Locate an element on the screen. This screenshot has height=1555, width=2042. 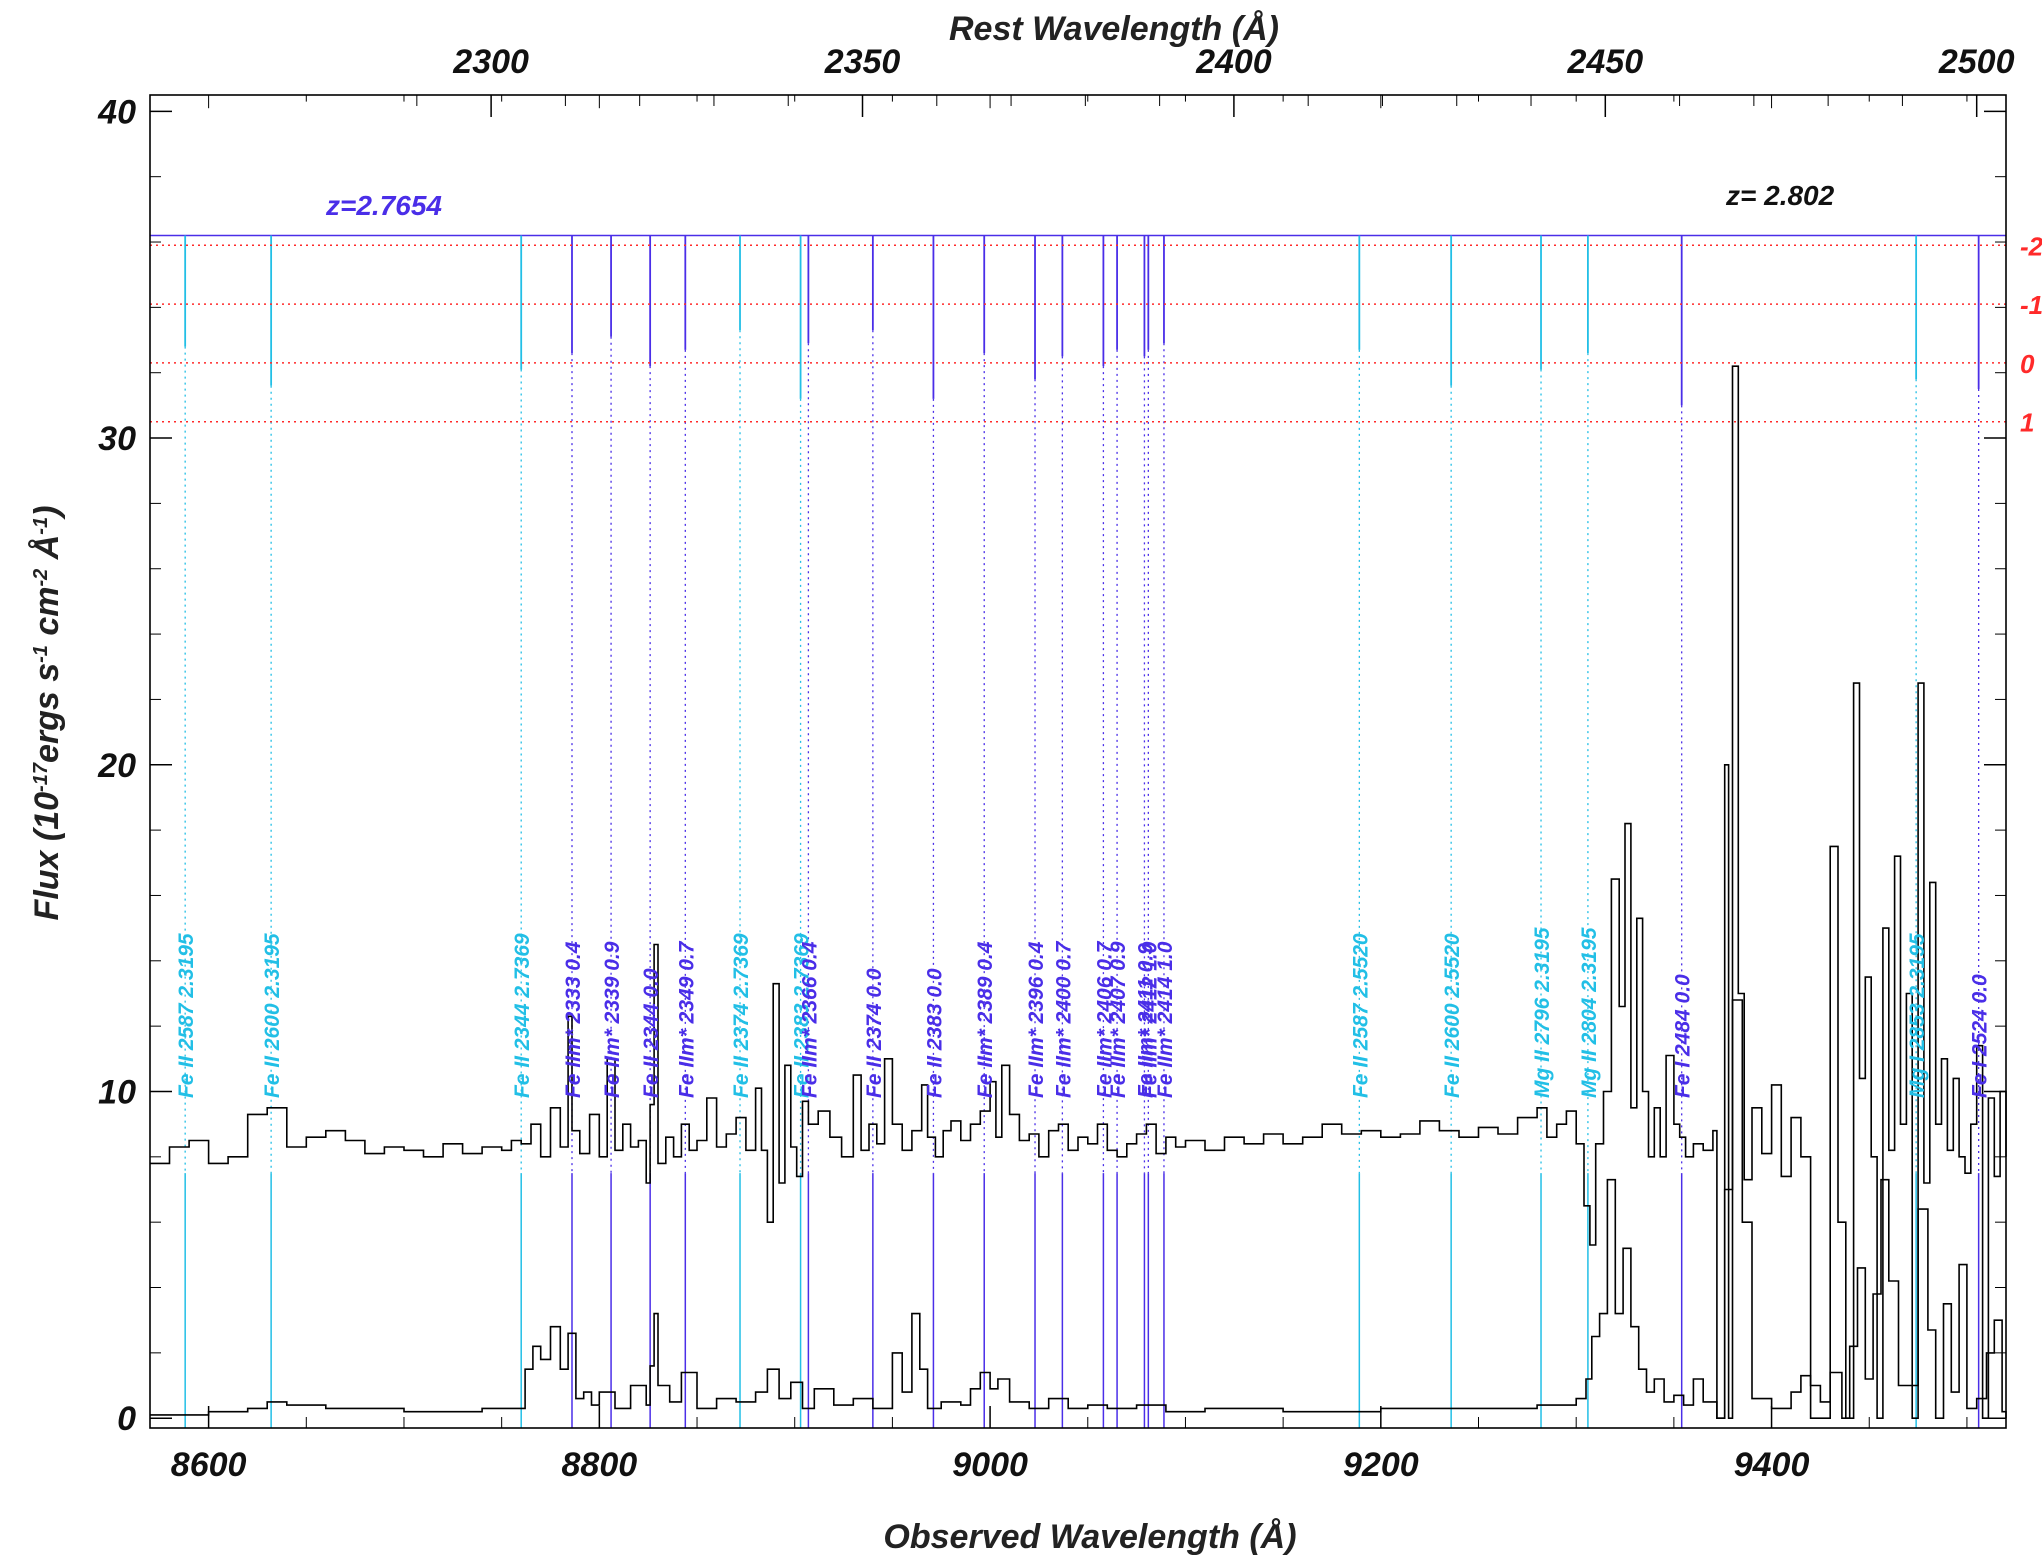
x-tick-label: 8800 is located at coordinates (600, 1465).